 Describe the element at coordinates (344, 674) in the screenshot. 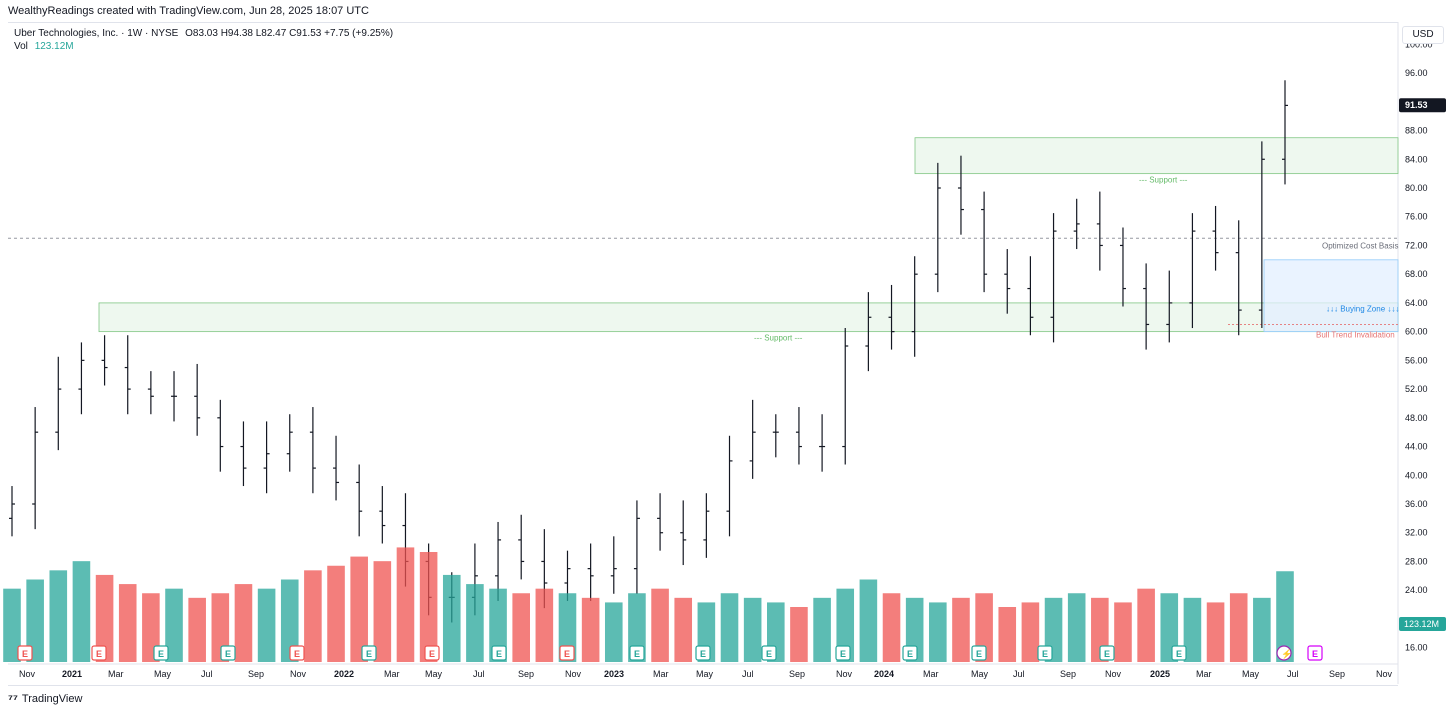

I see `time-axis-label: 2022` at that location.